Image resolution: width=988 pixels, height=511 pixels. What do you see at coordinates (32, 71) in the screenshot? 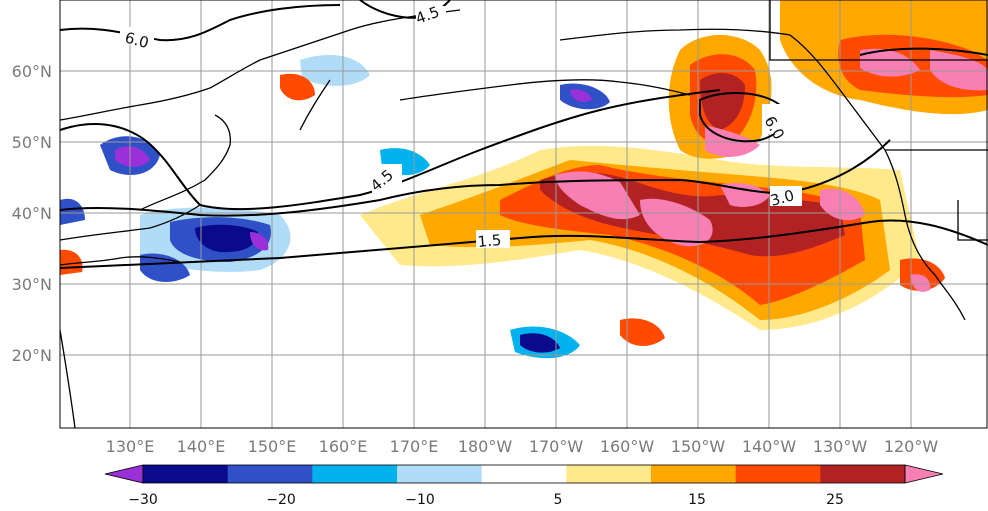
I see `lat-label-60n: 60°N` at bounding box center [32, 71].